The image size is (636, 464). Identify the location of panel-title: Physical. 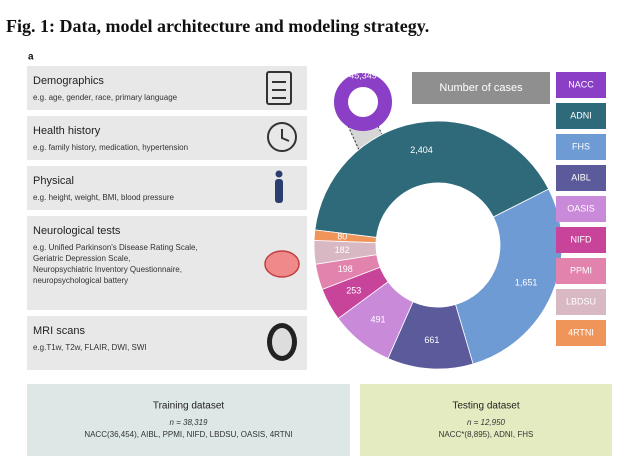
(53, 181).